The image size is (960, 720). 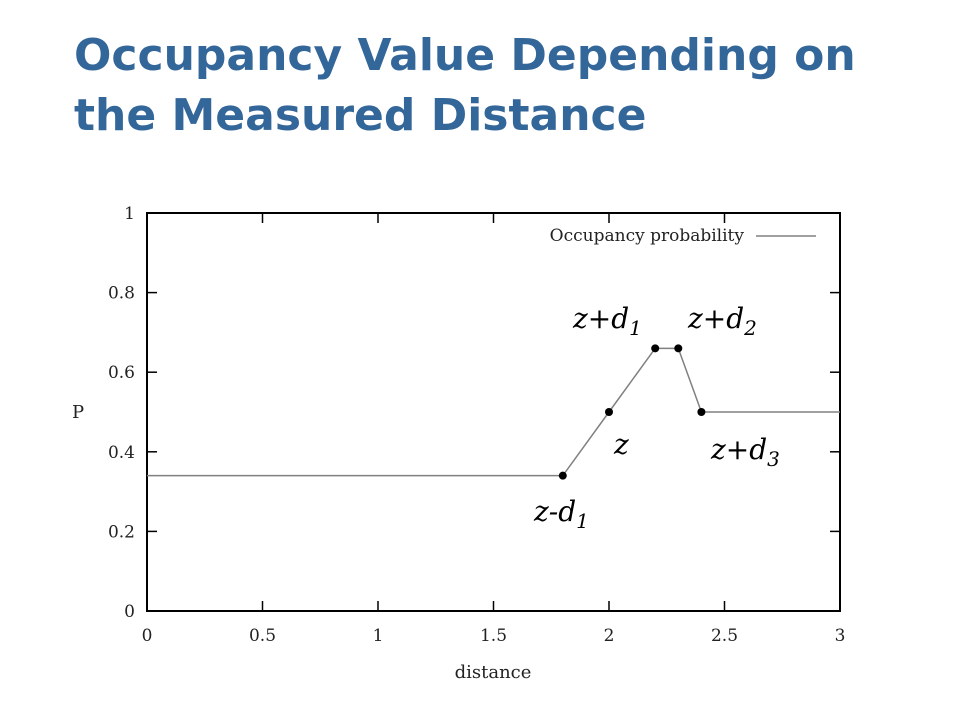 I want to click on x-axis-label: distance, so click(x=493, y=672).